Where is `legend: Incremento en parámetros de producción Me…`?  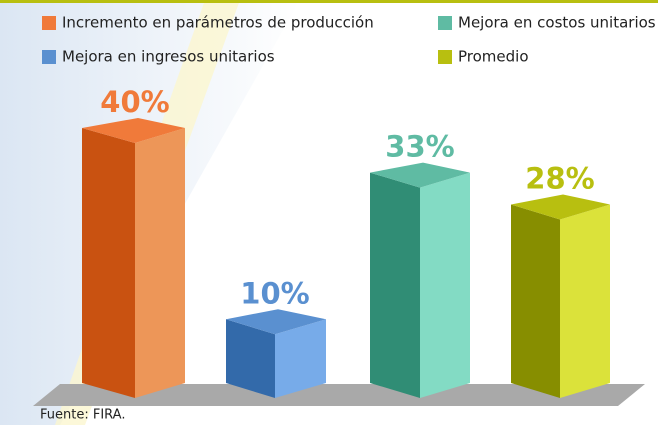 legend: Incremento en parámetros de producción Me… is located at coordinates (349, 40).